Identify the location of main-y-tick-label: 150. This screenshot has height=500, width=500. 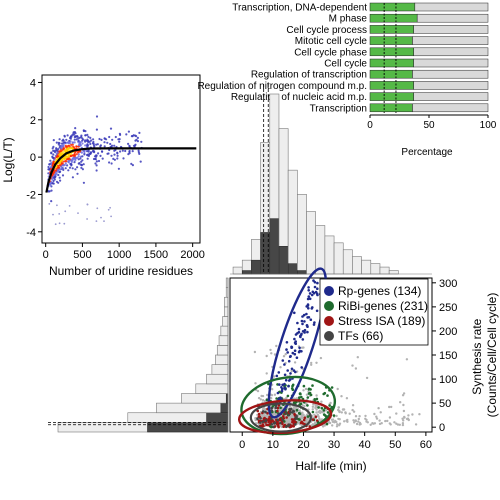
(448, 356).